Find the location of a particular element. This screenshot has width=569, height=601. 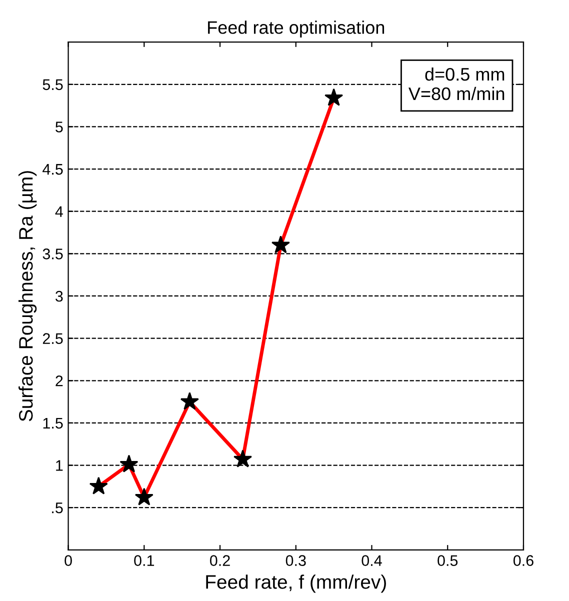

x-tick-label: 0 is located at coordinates (68, 560).